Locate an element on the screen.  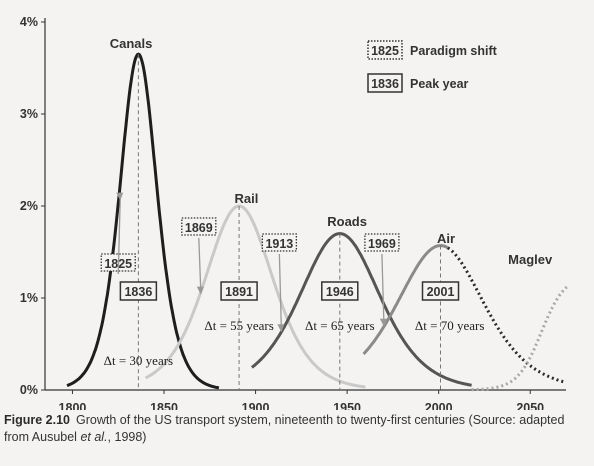
y-tick-label: 0% is located at coordinates (29, 390).